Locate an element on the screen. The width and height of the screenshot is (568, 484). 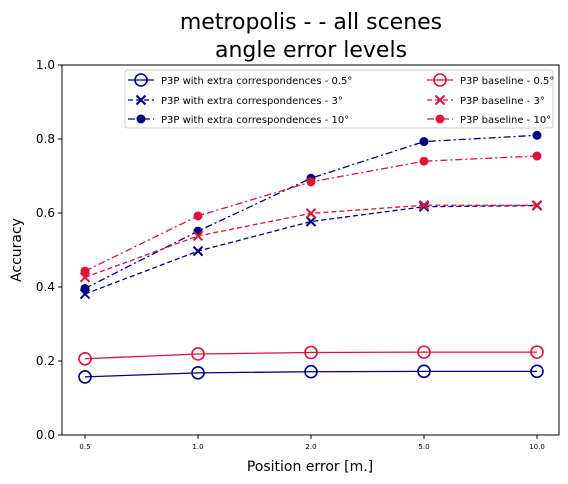
chart-title-line2: angle error levels is located at coordinates (311, 50).